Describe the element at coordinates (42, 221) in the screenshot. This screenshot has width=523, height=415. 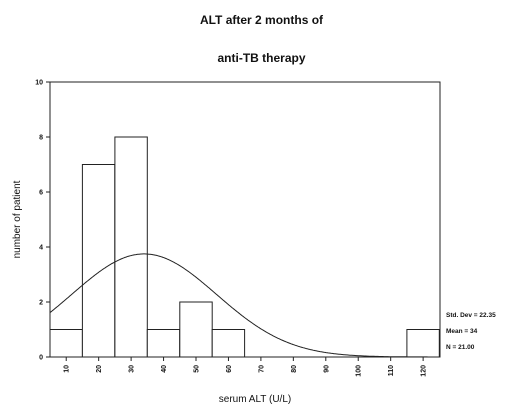
I see `y-axis-ticks: 0 2 4 6 8 10` at that location.